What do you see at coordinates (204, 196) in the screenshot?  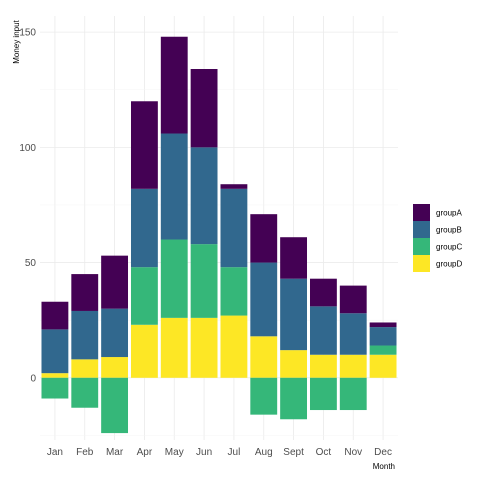 I see `bar-groupB-jun` at bounding box center [204, 196].